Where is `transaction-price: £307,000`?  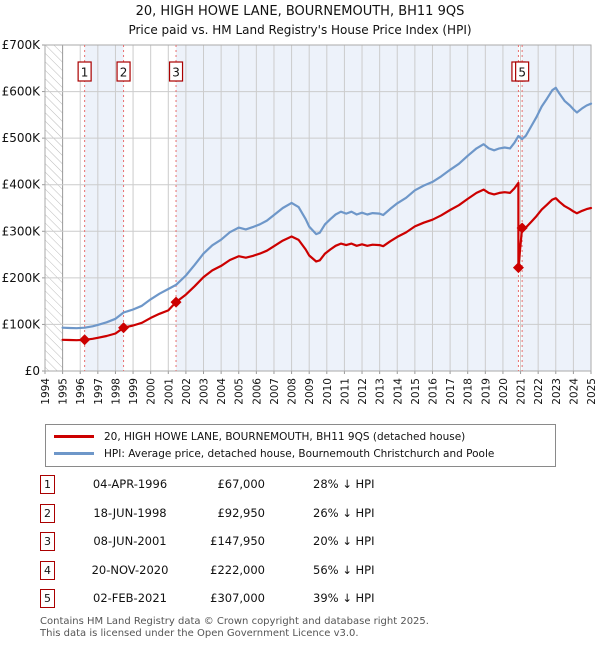 transaction-price: £307,000 is located at coordinates (237, 598).